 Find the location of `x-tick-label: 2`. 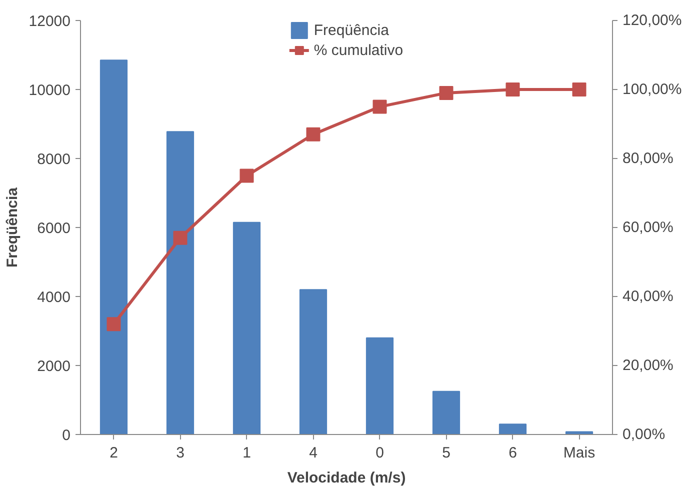

x-tick-label: 2 is located at coordinates (114, 453).